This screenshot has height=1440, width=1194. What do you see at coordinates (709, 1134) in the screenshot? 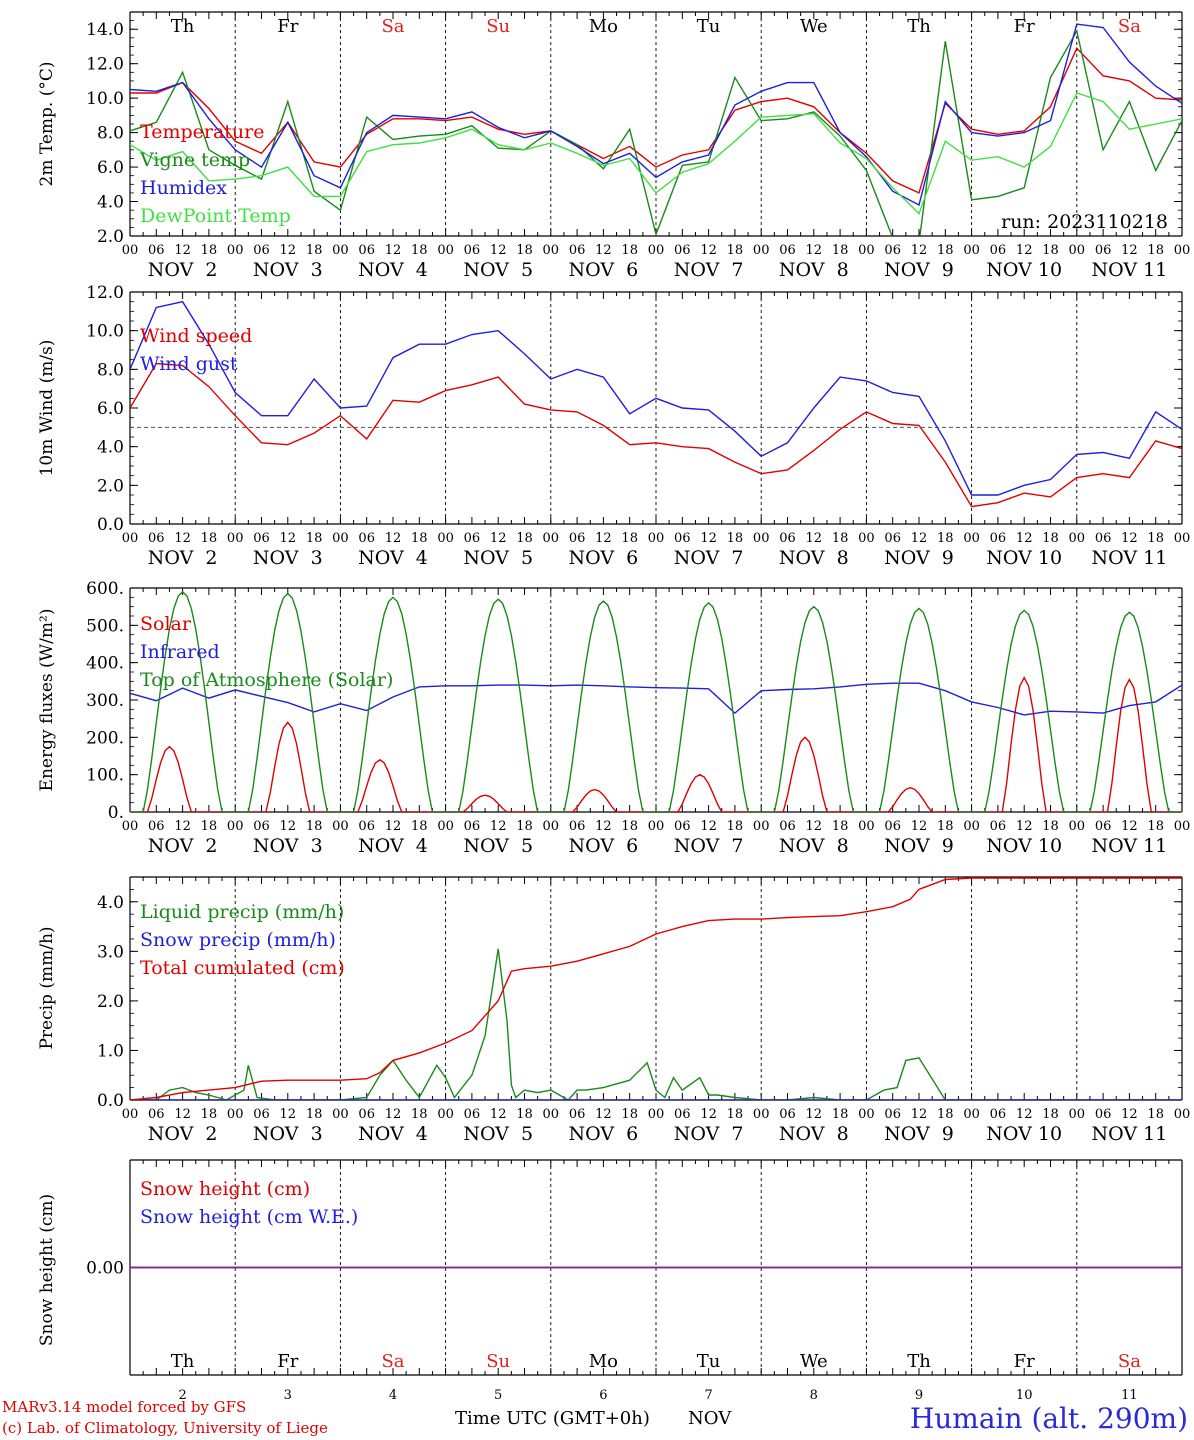
I see `x-date-label: NOV 7` at bounding box center [709, 1134].